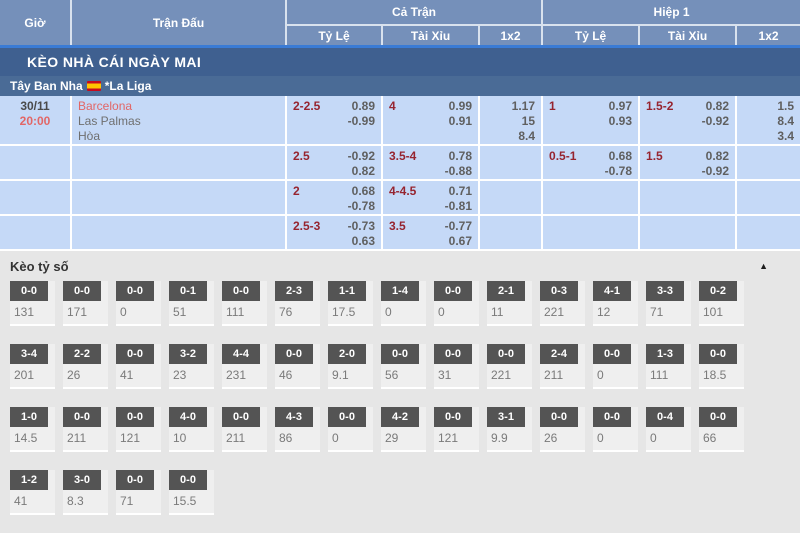  What do you see at coordinates (431, 163) in the screenshot?
I see `odds-cell: 3.5-4 0.78 -0.88` at bounding box center [431, 163].